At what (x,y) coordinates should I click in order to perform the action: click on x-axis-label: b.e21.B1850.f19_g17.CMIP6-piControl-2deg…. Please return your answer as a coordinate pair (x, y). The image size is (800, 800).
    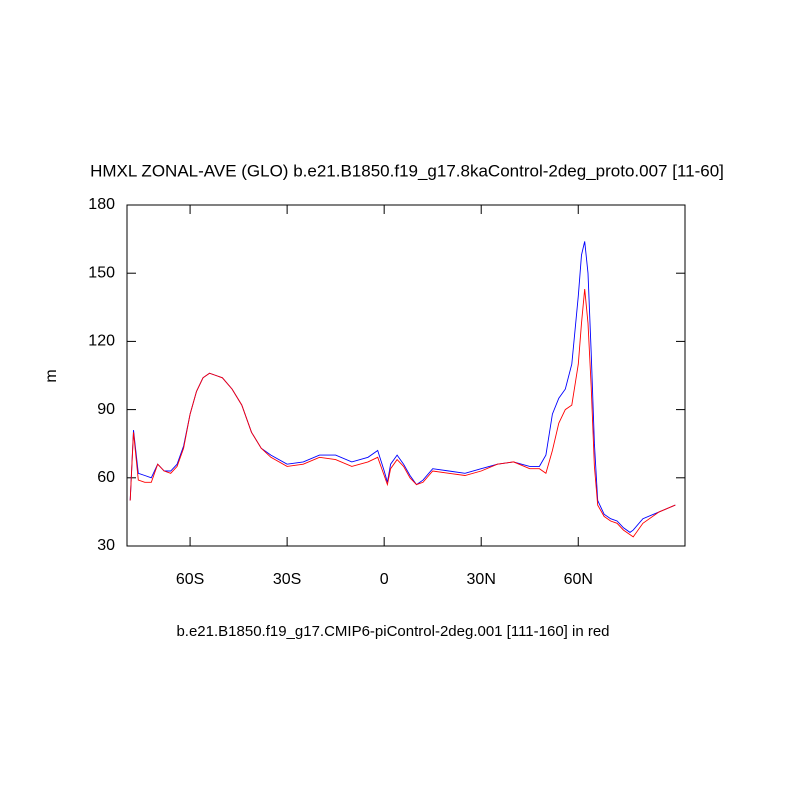
    Looking at the image, I should click on (392, 631).